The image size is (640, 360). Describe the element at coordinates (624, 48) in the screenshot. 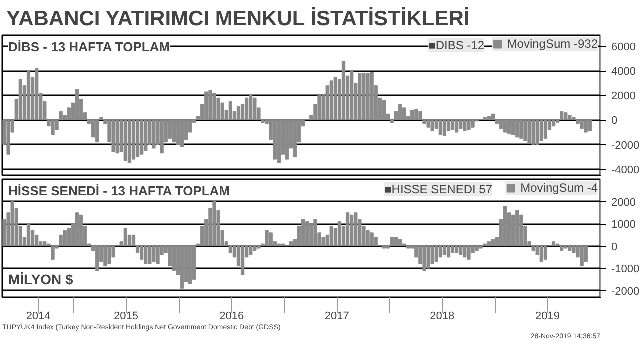

I see `y-tick-label: 6000` at that location.